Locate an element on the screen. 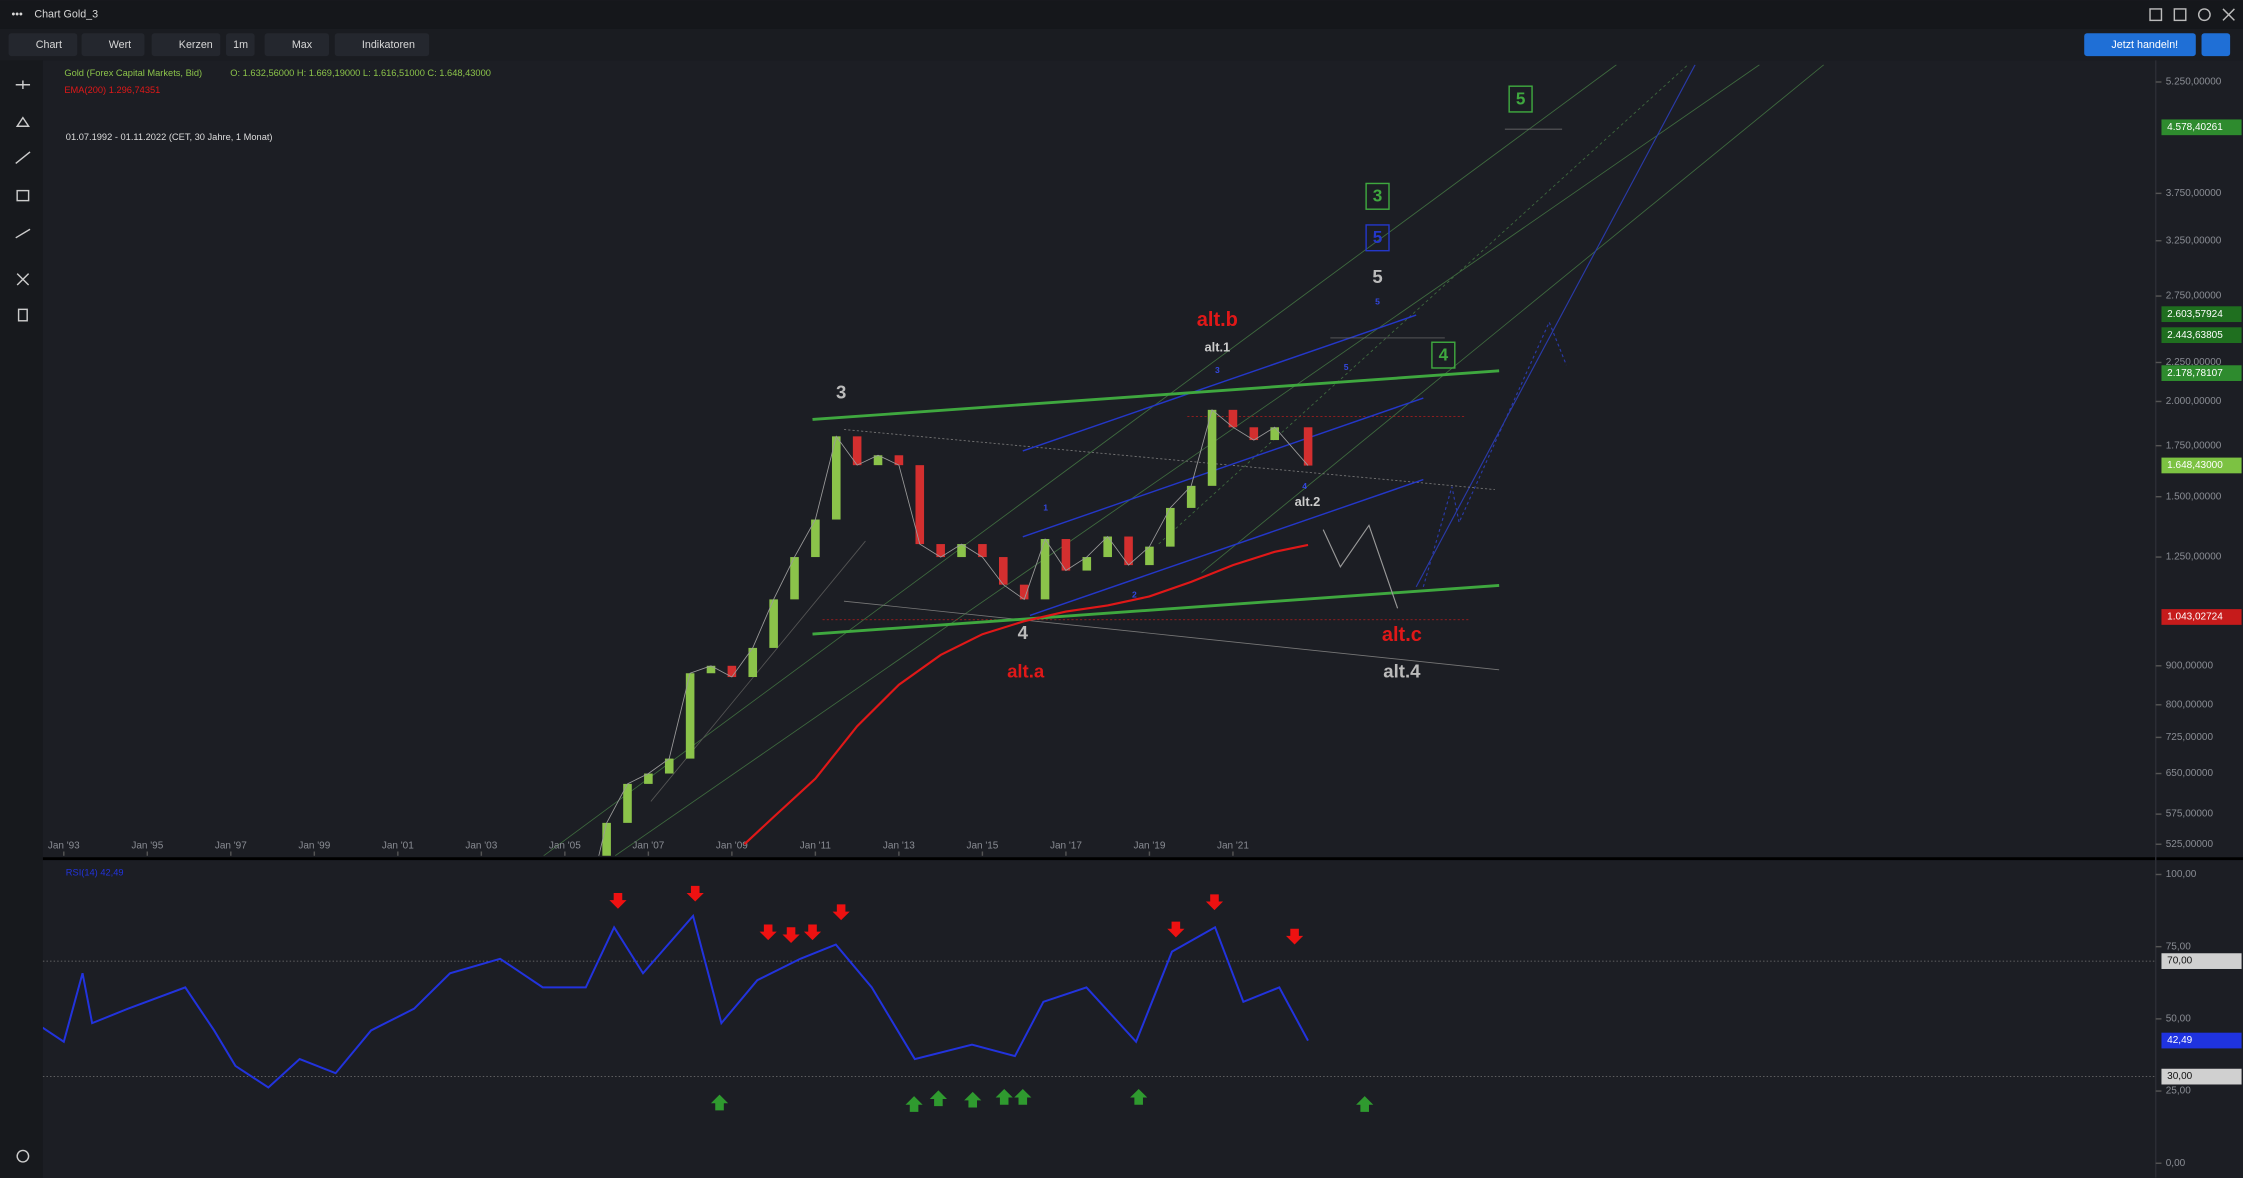 The width and height of the screenshot is (2243, 1178). sidebar-tools is located at coordinates (23, 621).